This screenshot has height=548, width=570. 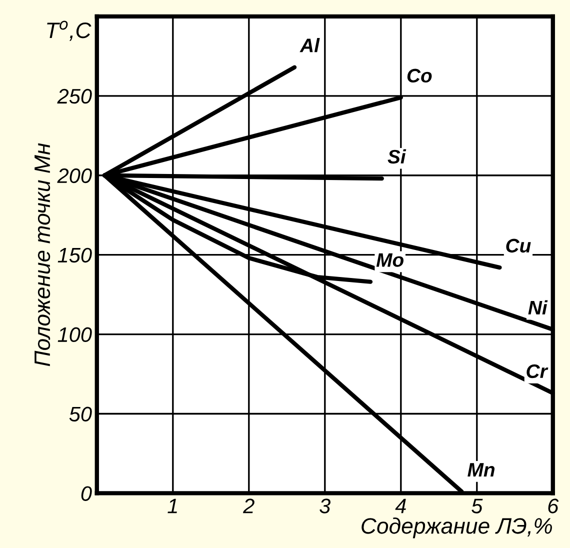 I want to click on y-tick-label: 100, so click(x=75, y=334).